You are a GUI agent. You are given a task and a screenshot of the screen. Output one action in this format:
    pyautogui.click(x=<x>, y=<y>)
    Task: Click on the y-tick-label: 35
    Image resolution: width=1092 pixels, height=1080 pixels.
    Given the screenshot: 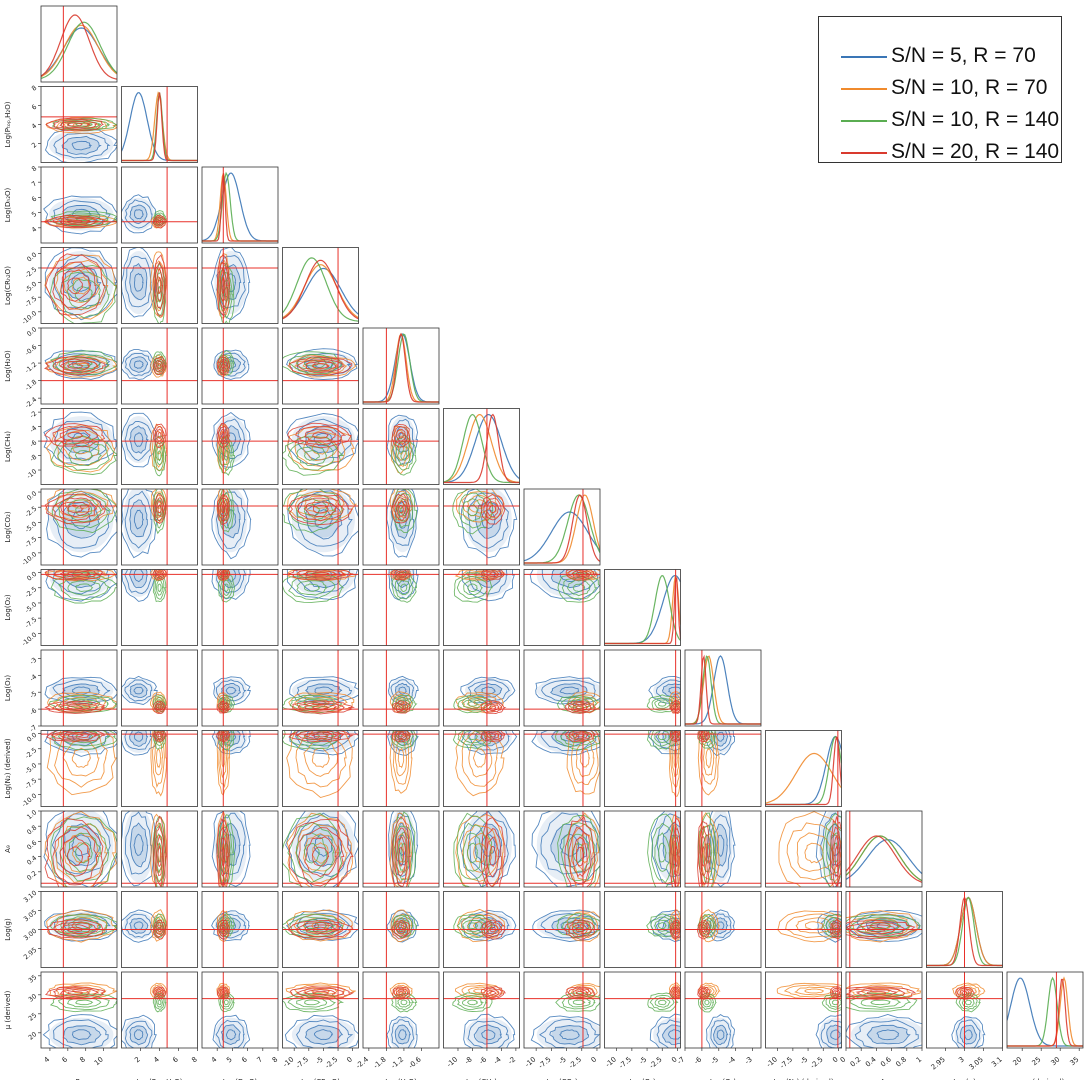 What is the action you would take?
    pyautogui.click(x=32, y=978)
    